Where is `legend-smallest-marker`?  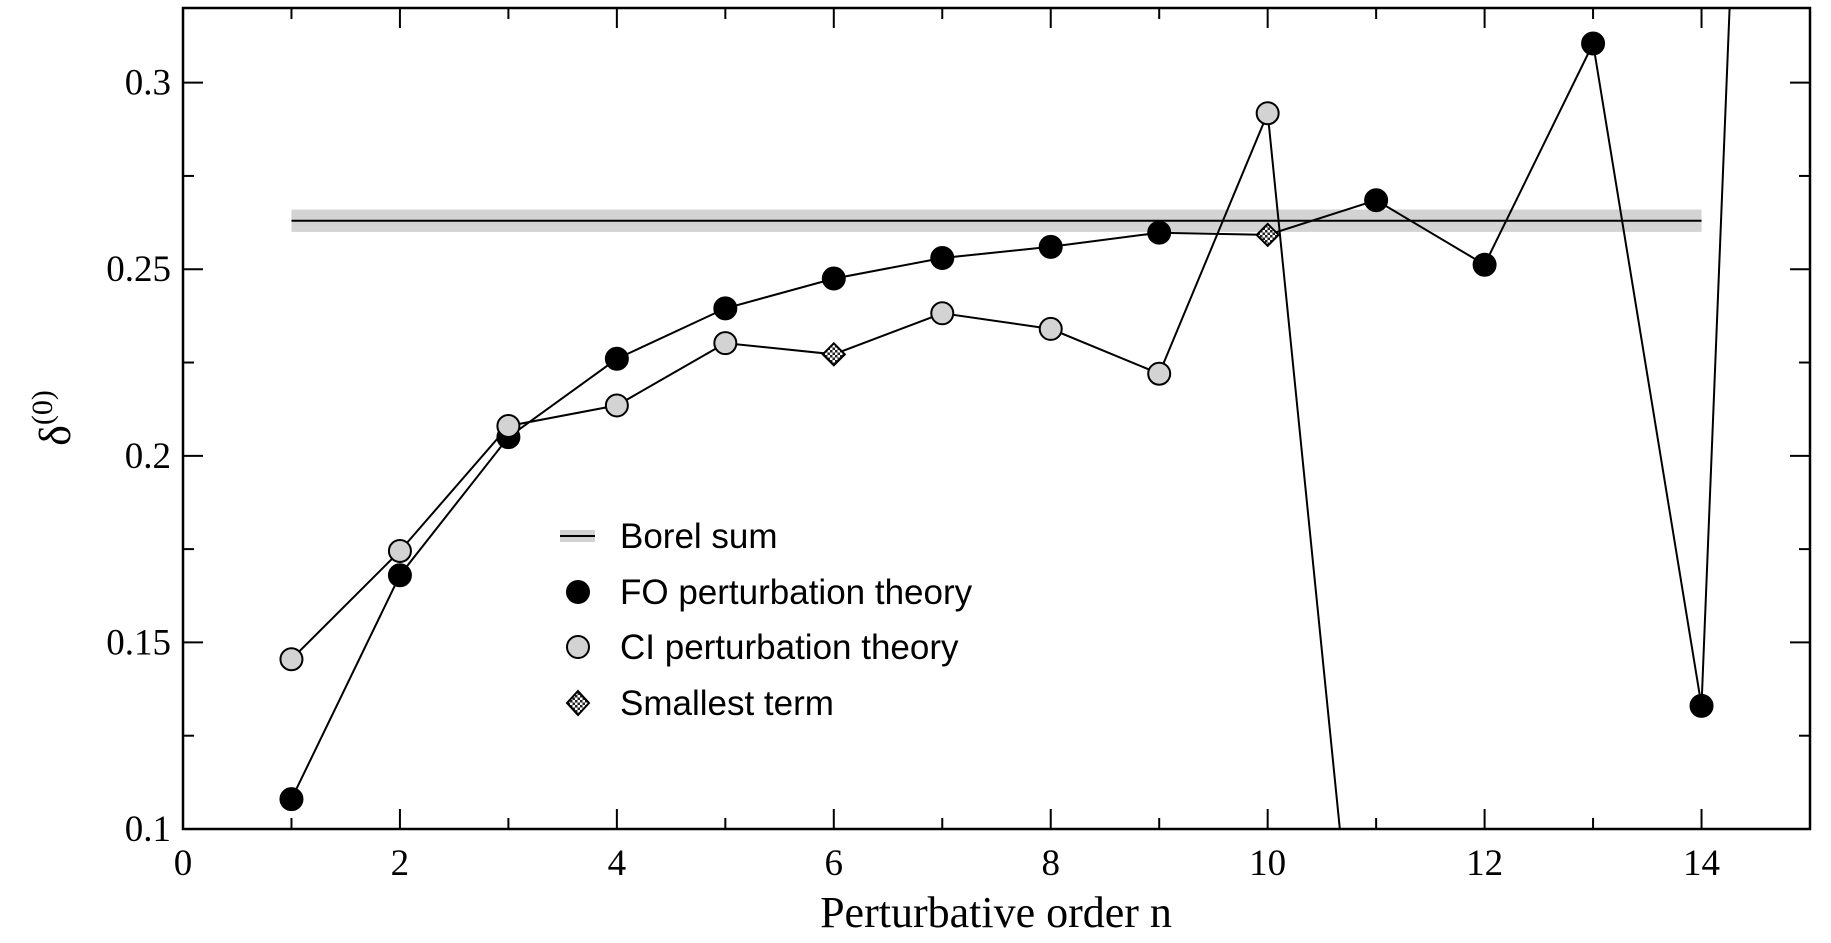
legend-smallest-marker is located at coordinates (578, 703).